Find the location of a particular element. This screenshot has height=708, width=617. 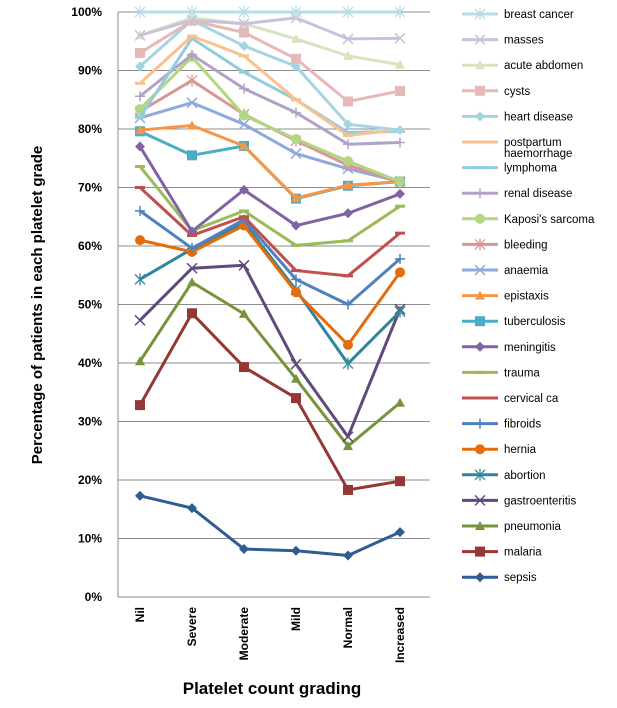

legend-label: cysts is located at coordinates (517, 92).